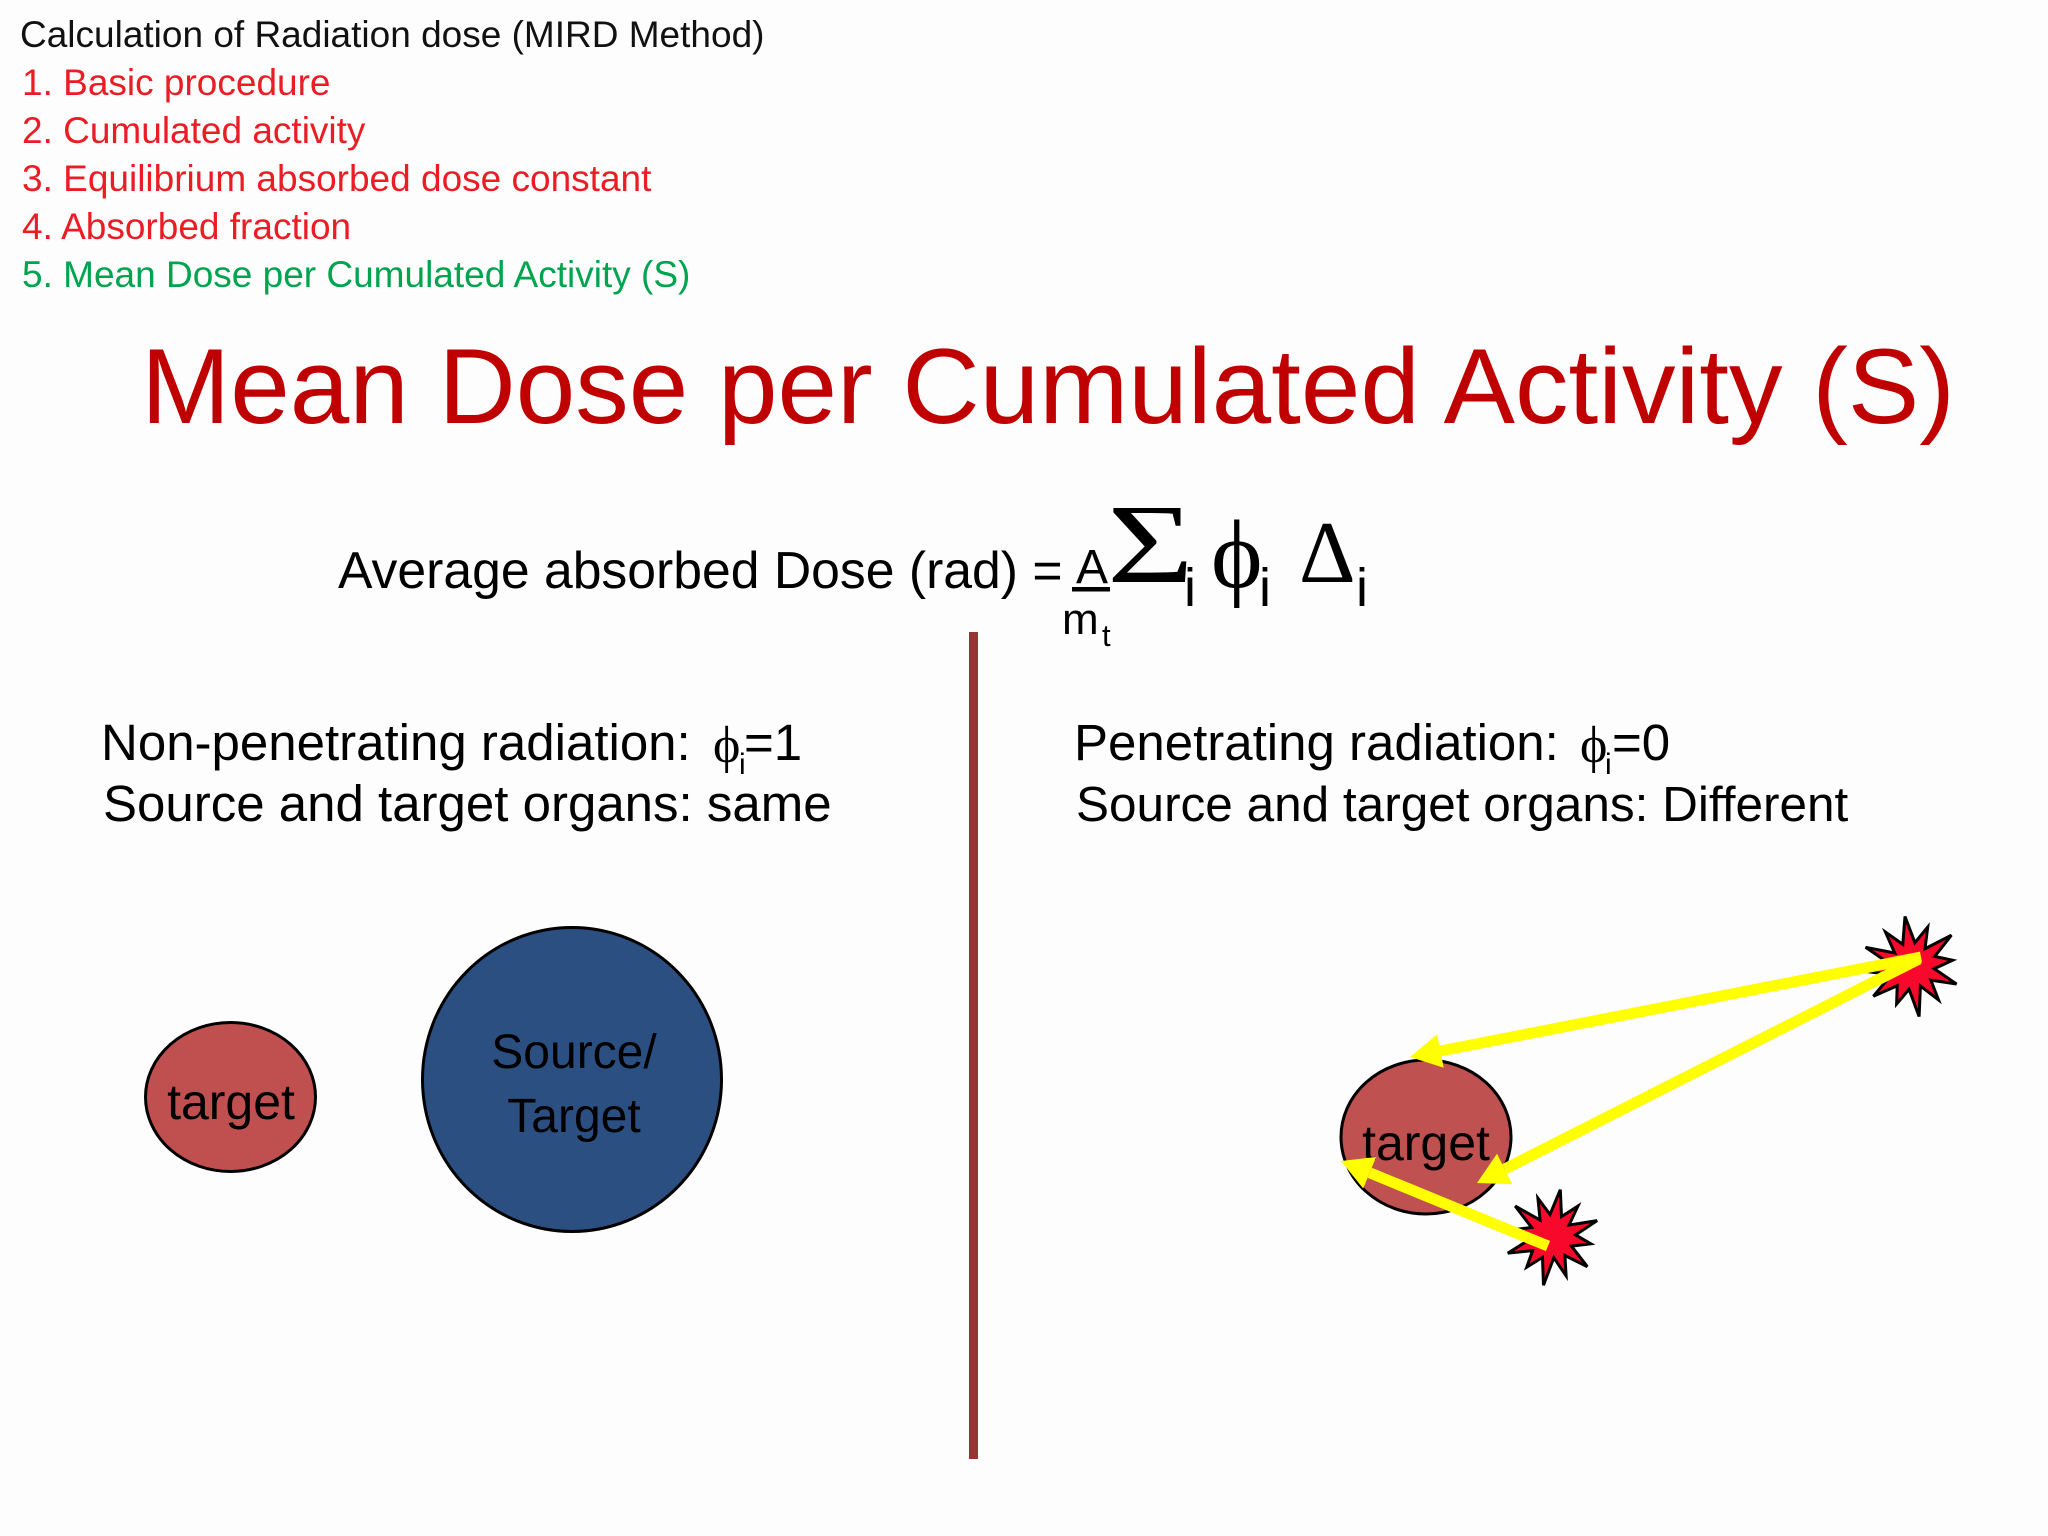  Describe the element at coordinates (186, 226) in the screenshot. I see `svg-text: 4. Absorbed fraction` at that location.